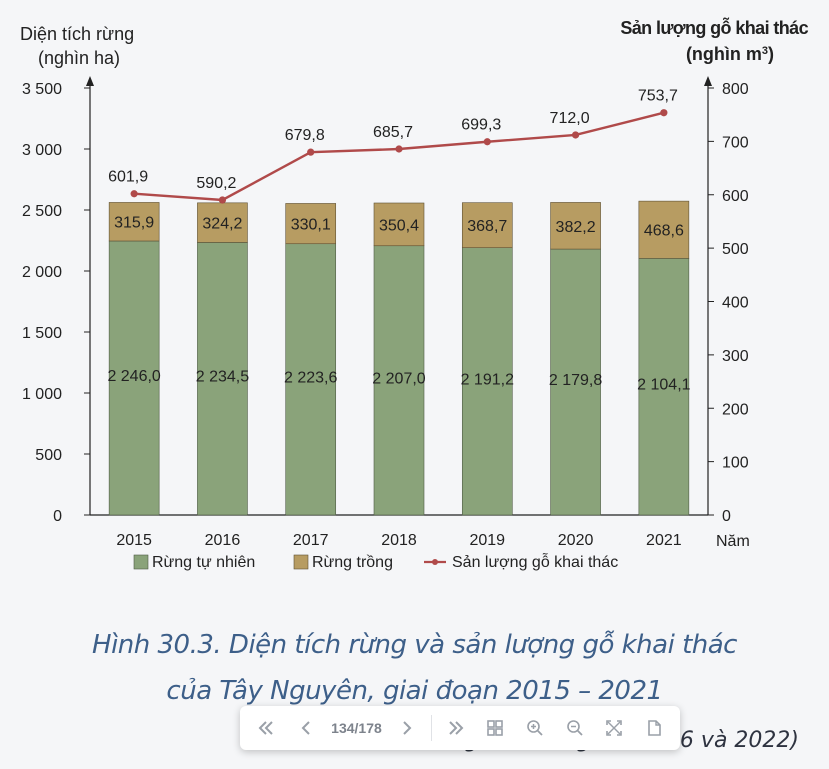 The width and height of the screenshot is (829, 769). What do you see at coordinates (305, 135) in the screenshot?
I see `line-label-san-luong-go: 679,8` at bounding box center [305, 135].